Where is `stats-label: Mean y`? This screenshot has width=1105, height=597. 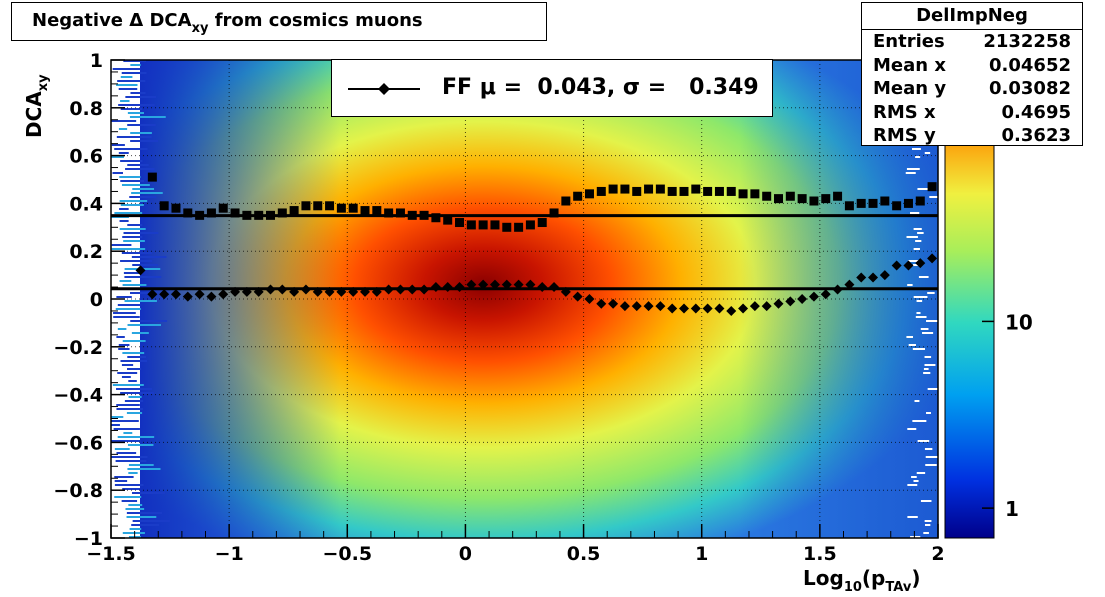 stats-label: Mean y is located at coordinates (910, 89).